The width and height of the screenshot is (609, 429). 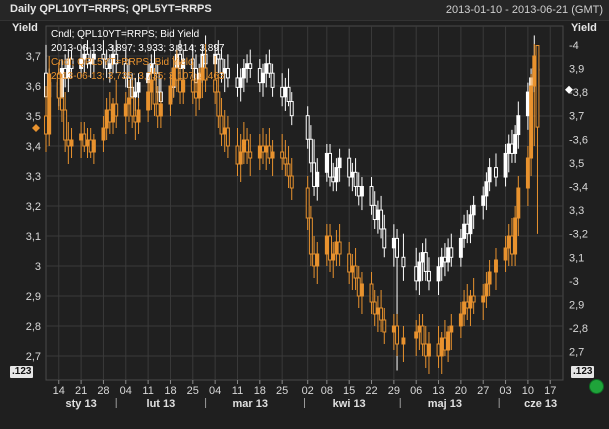 I want to click on connection-status-icon, so click(x=596, y=386).